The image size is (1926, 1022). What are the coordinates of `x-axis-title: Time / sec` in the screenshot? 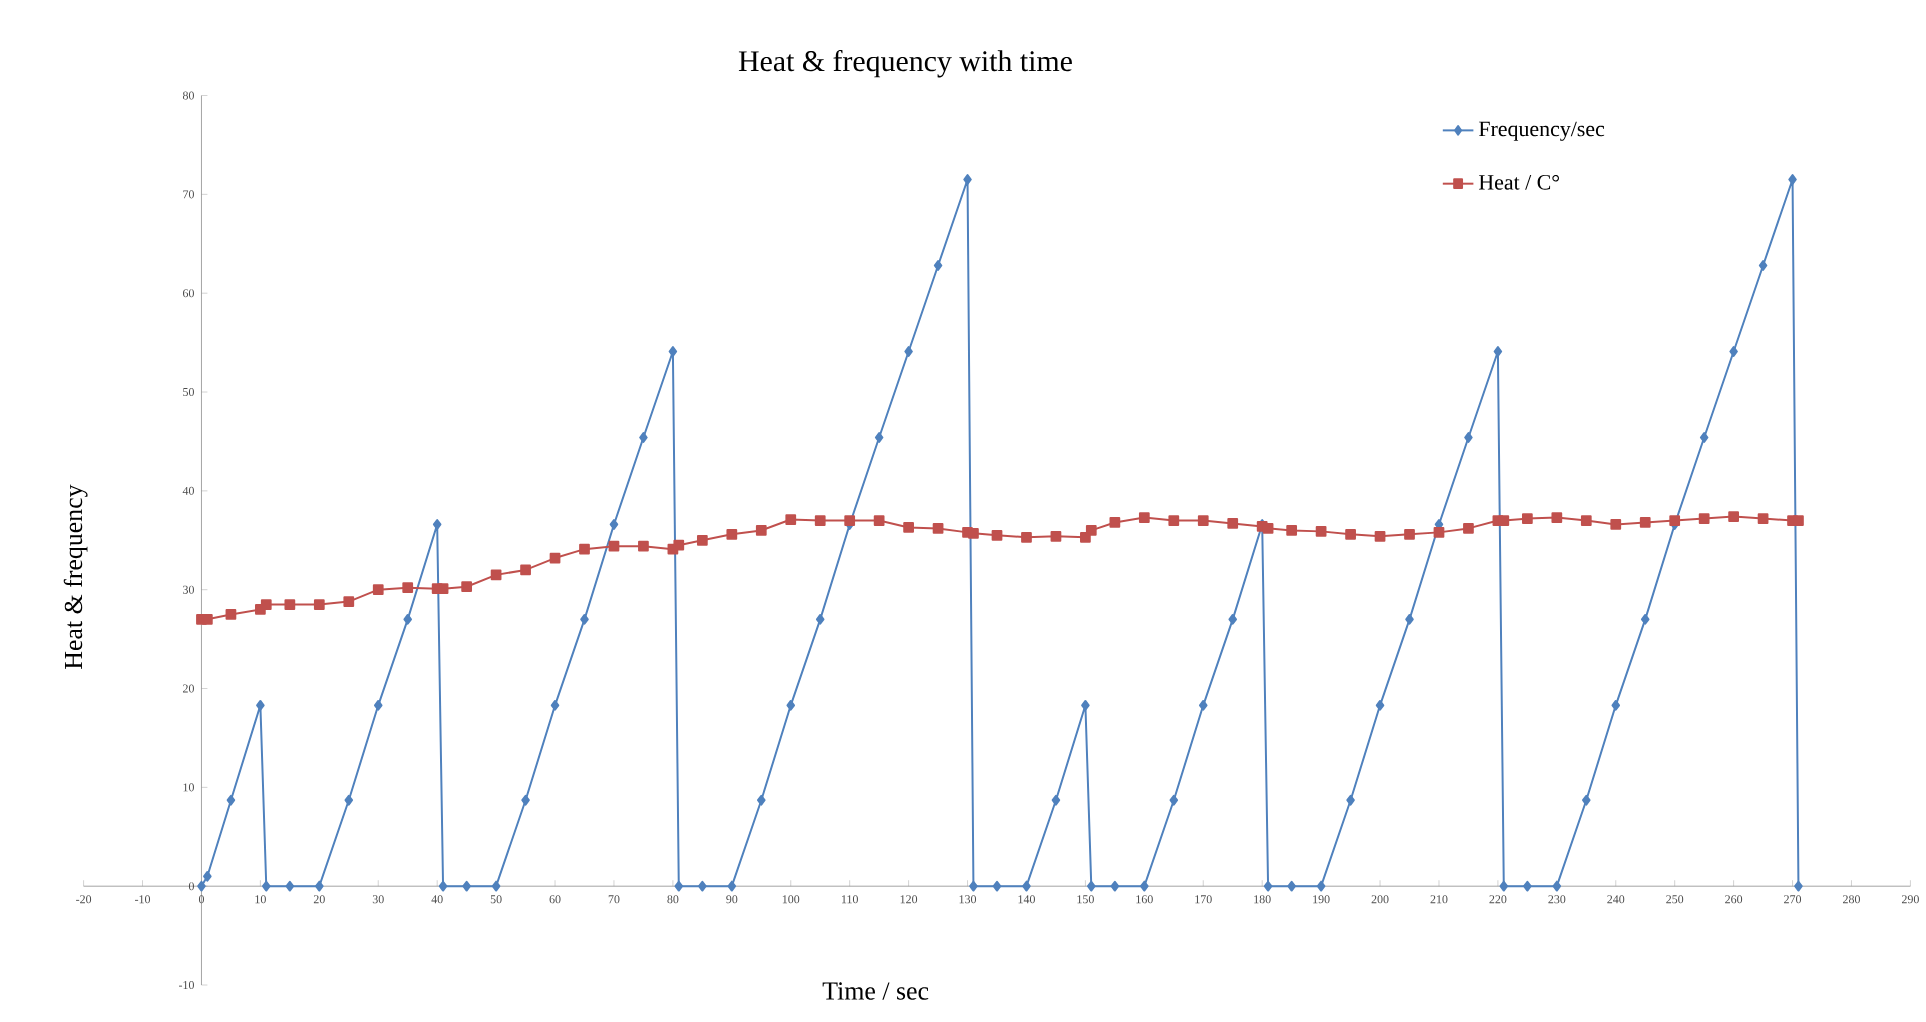 It's located at (875, 990).